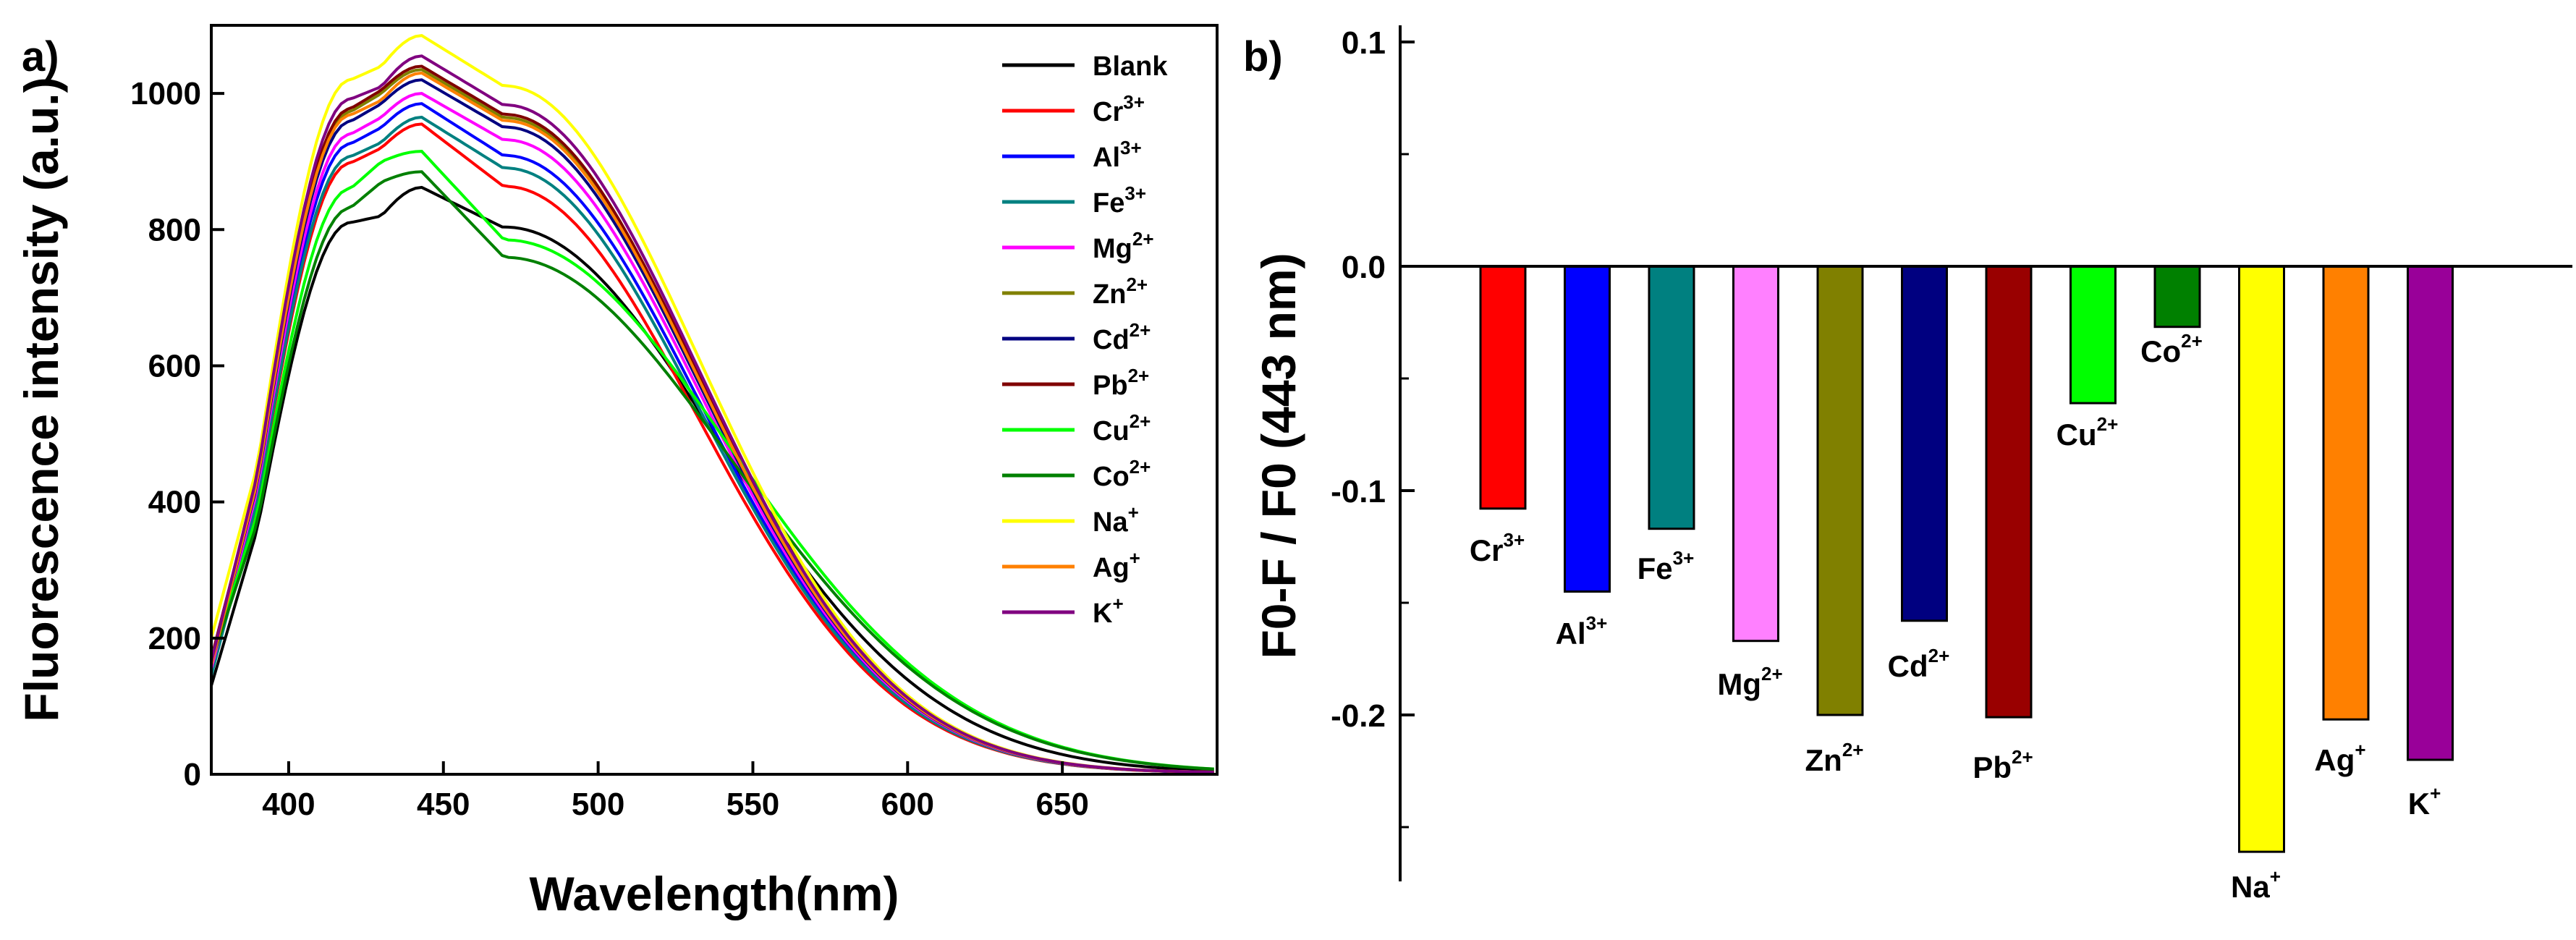 This screenshot has height=940, width=2576. Describe the element at coordinates (1123, 246) in the screenshot. I see `legend-entry: Mg2+` at that location.